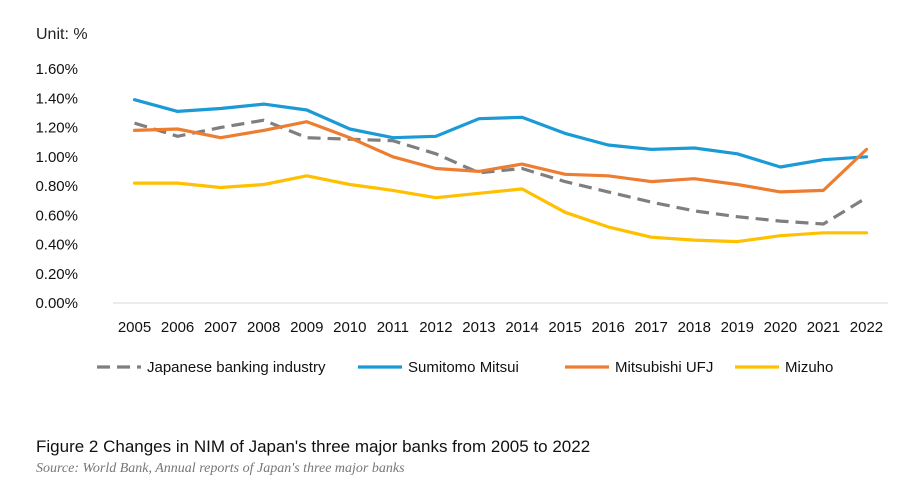 The image size is (915, 499). What do you see at coordinates (56, 128) in the screenshot?
I see `y-tick-label: 1.20%` at bounding box center [56, 128].